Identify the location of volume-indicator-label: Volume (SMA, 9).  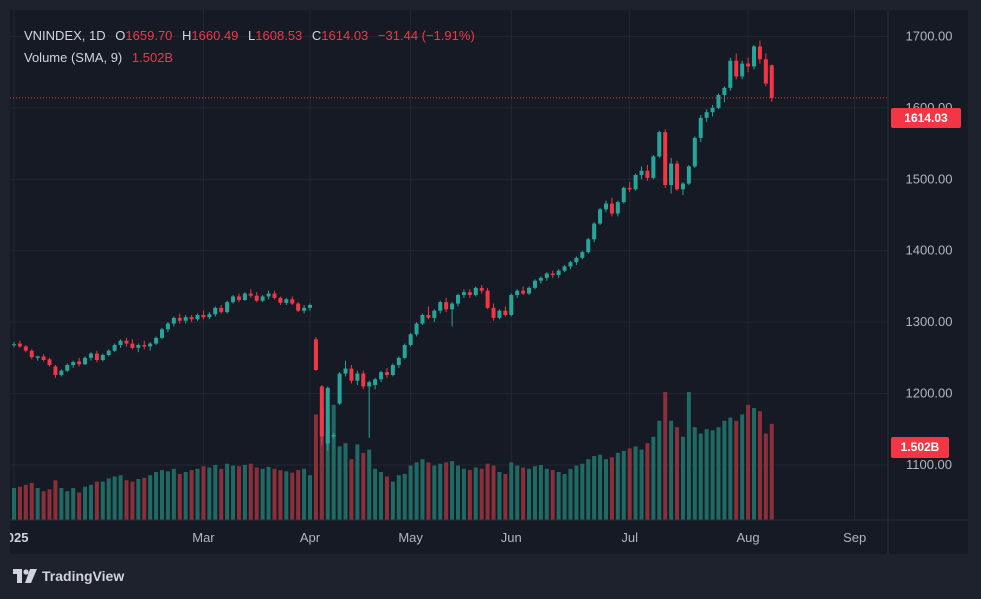
(73, 57).